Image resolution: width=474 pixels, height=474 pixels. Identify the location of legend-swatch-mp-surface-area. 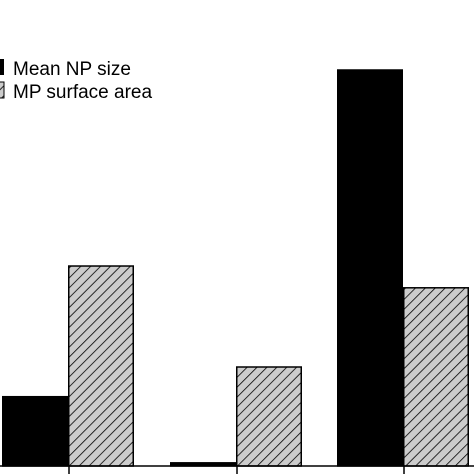
(2, 90).